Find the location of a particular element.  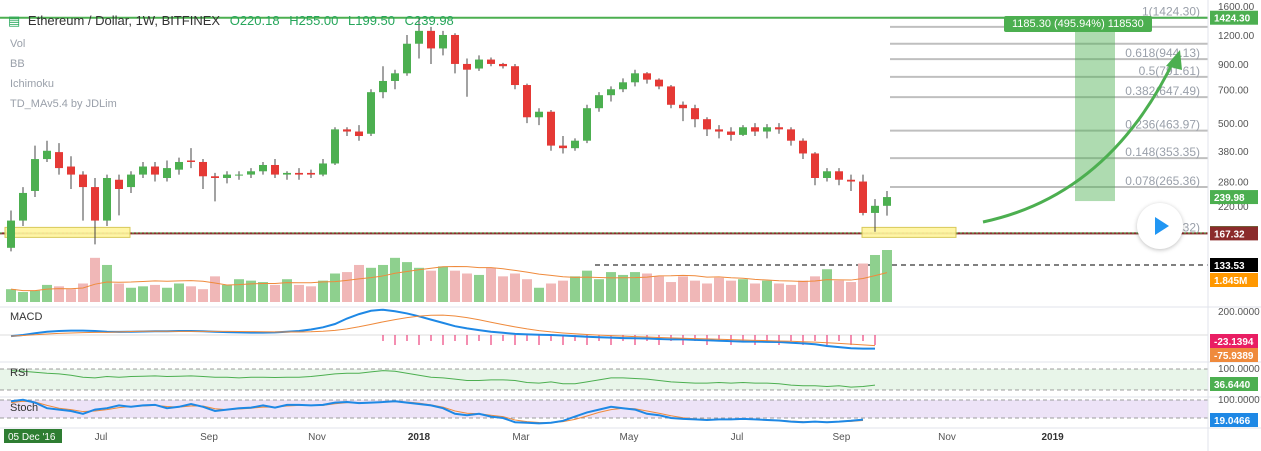

macd-signal-line is located at coordinates (443, 330).